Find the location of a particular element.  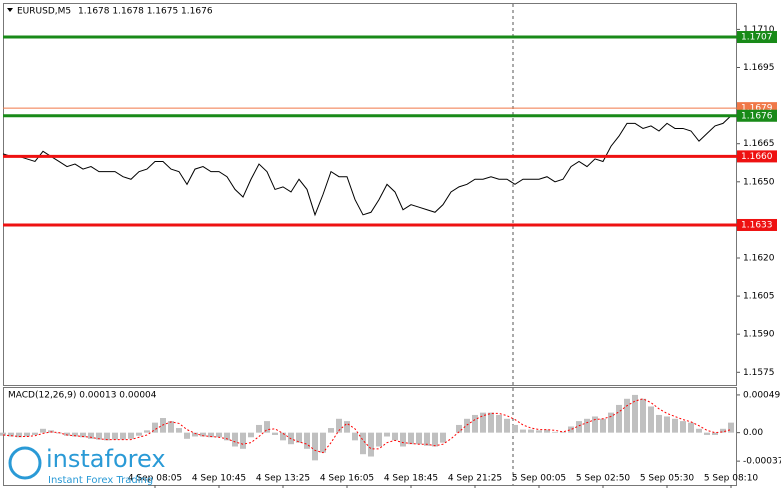

y-tick-label: 0.00 is located at coordinates (753, 433).